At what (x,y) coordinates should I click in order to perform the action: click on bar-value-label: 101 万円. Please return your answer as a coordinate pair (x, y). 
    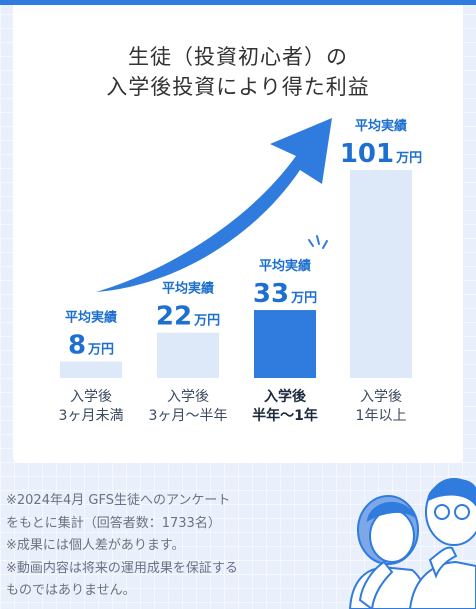
    Looking at the image, I should click on (381, 154).